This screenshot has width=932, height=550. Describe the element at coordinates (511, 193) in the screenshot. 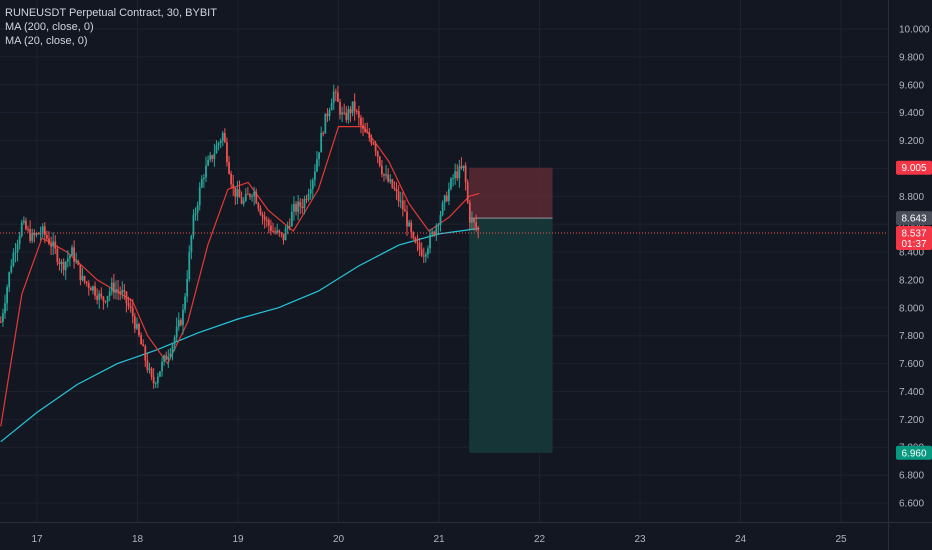

I see `stop-loss-zone` at that location.